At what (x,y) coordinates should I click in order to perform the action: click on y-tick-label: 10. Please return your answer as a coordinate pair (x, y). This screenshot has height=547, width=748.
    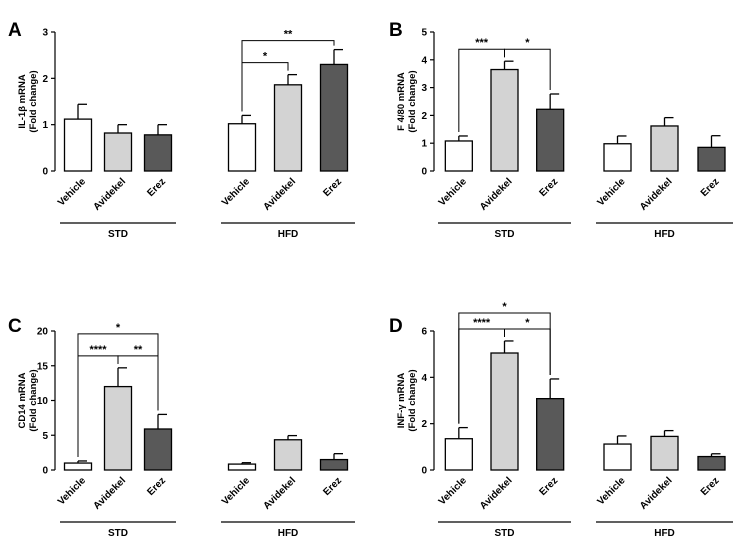
    Looking at the image, I should click on (43, 401).